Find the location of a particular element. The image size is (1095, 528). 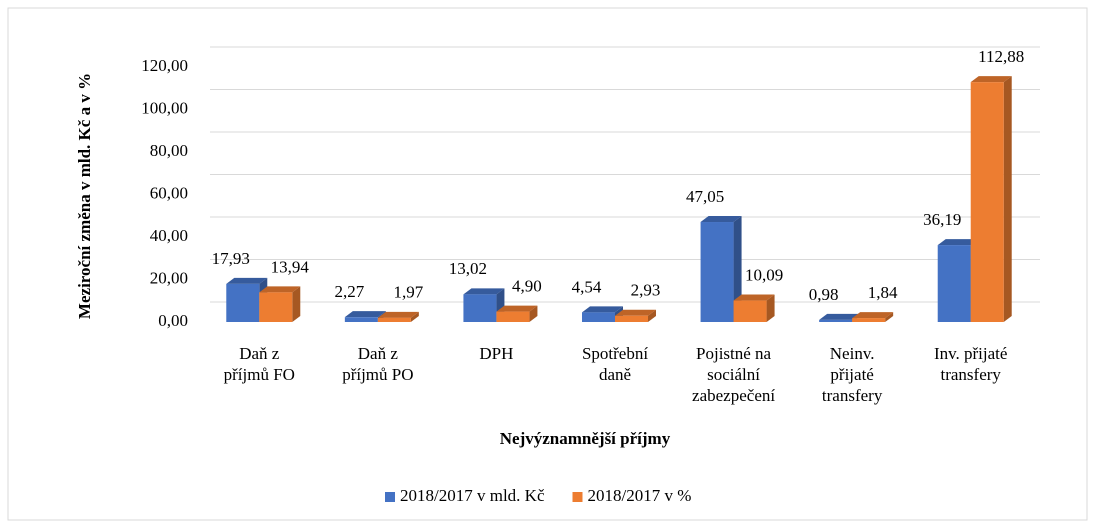

data-label: 4,90 is located at coordinates (527, 285).